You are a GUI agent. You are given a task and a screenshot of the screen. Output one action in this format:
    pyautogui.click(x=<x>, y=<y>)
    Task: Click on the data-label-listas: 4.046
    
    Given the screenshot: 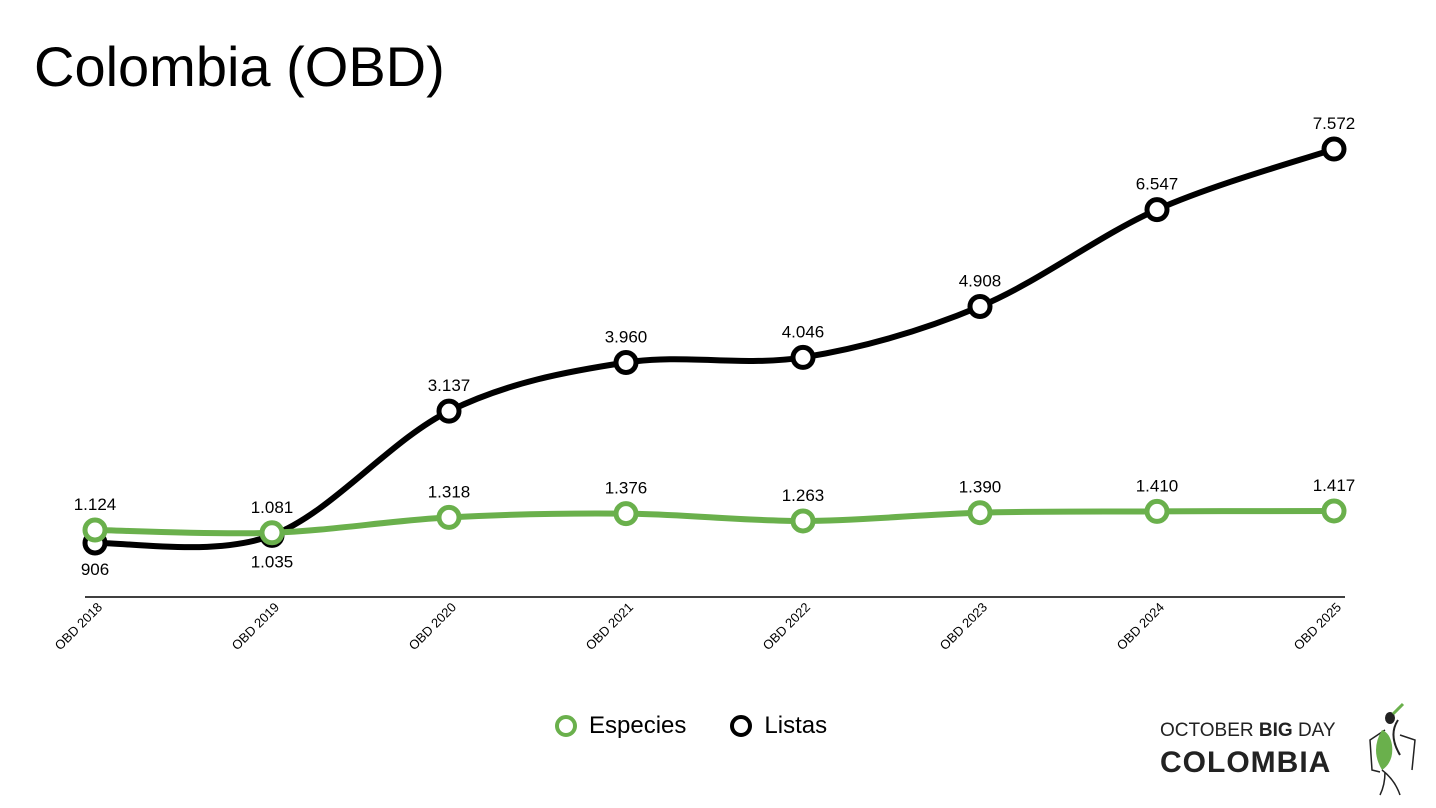 What is the action you would take?
    pyautogui.click(x=803, y=331)
    